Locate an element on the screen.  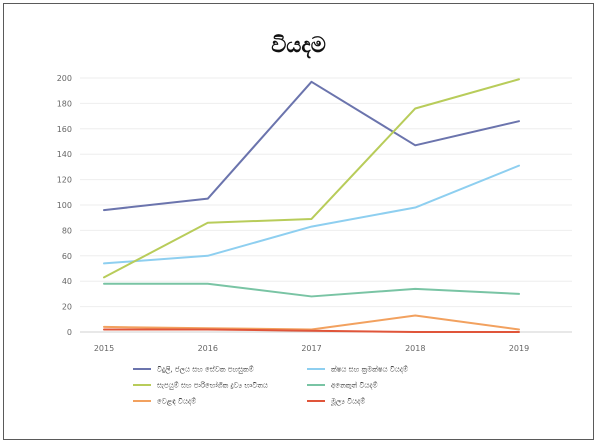
x-tick-label-2016: 2016 is located at coordinates (208, 348).